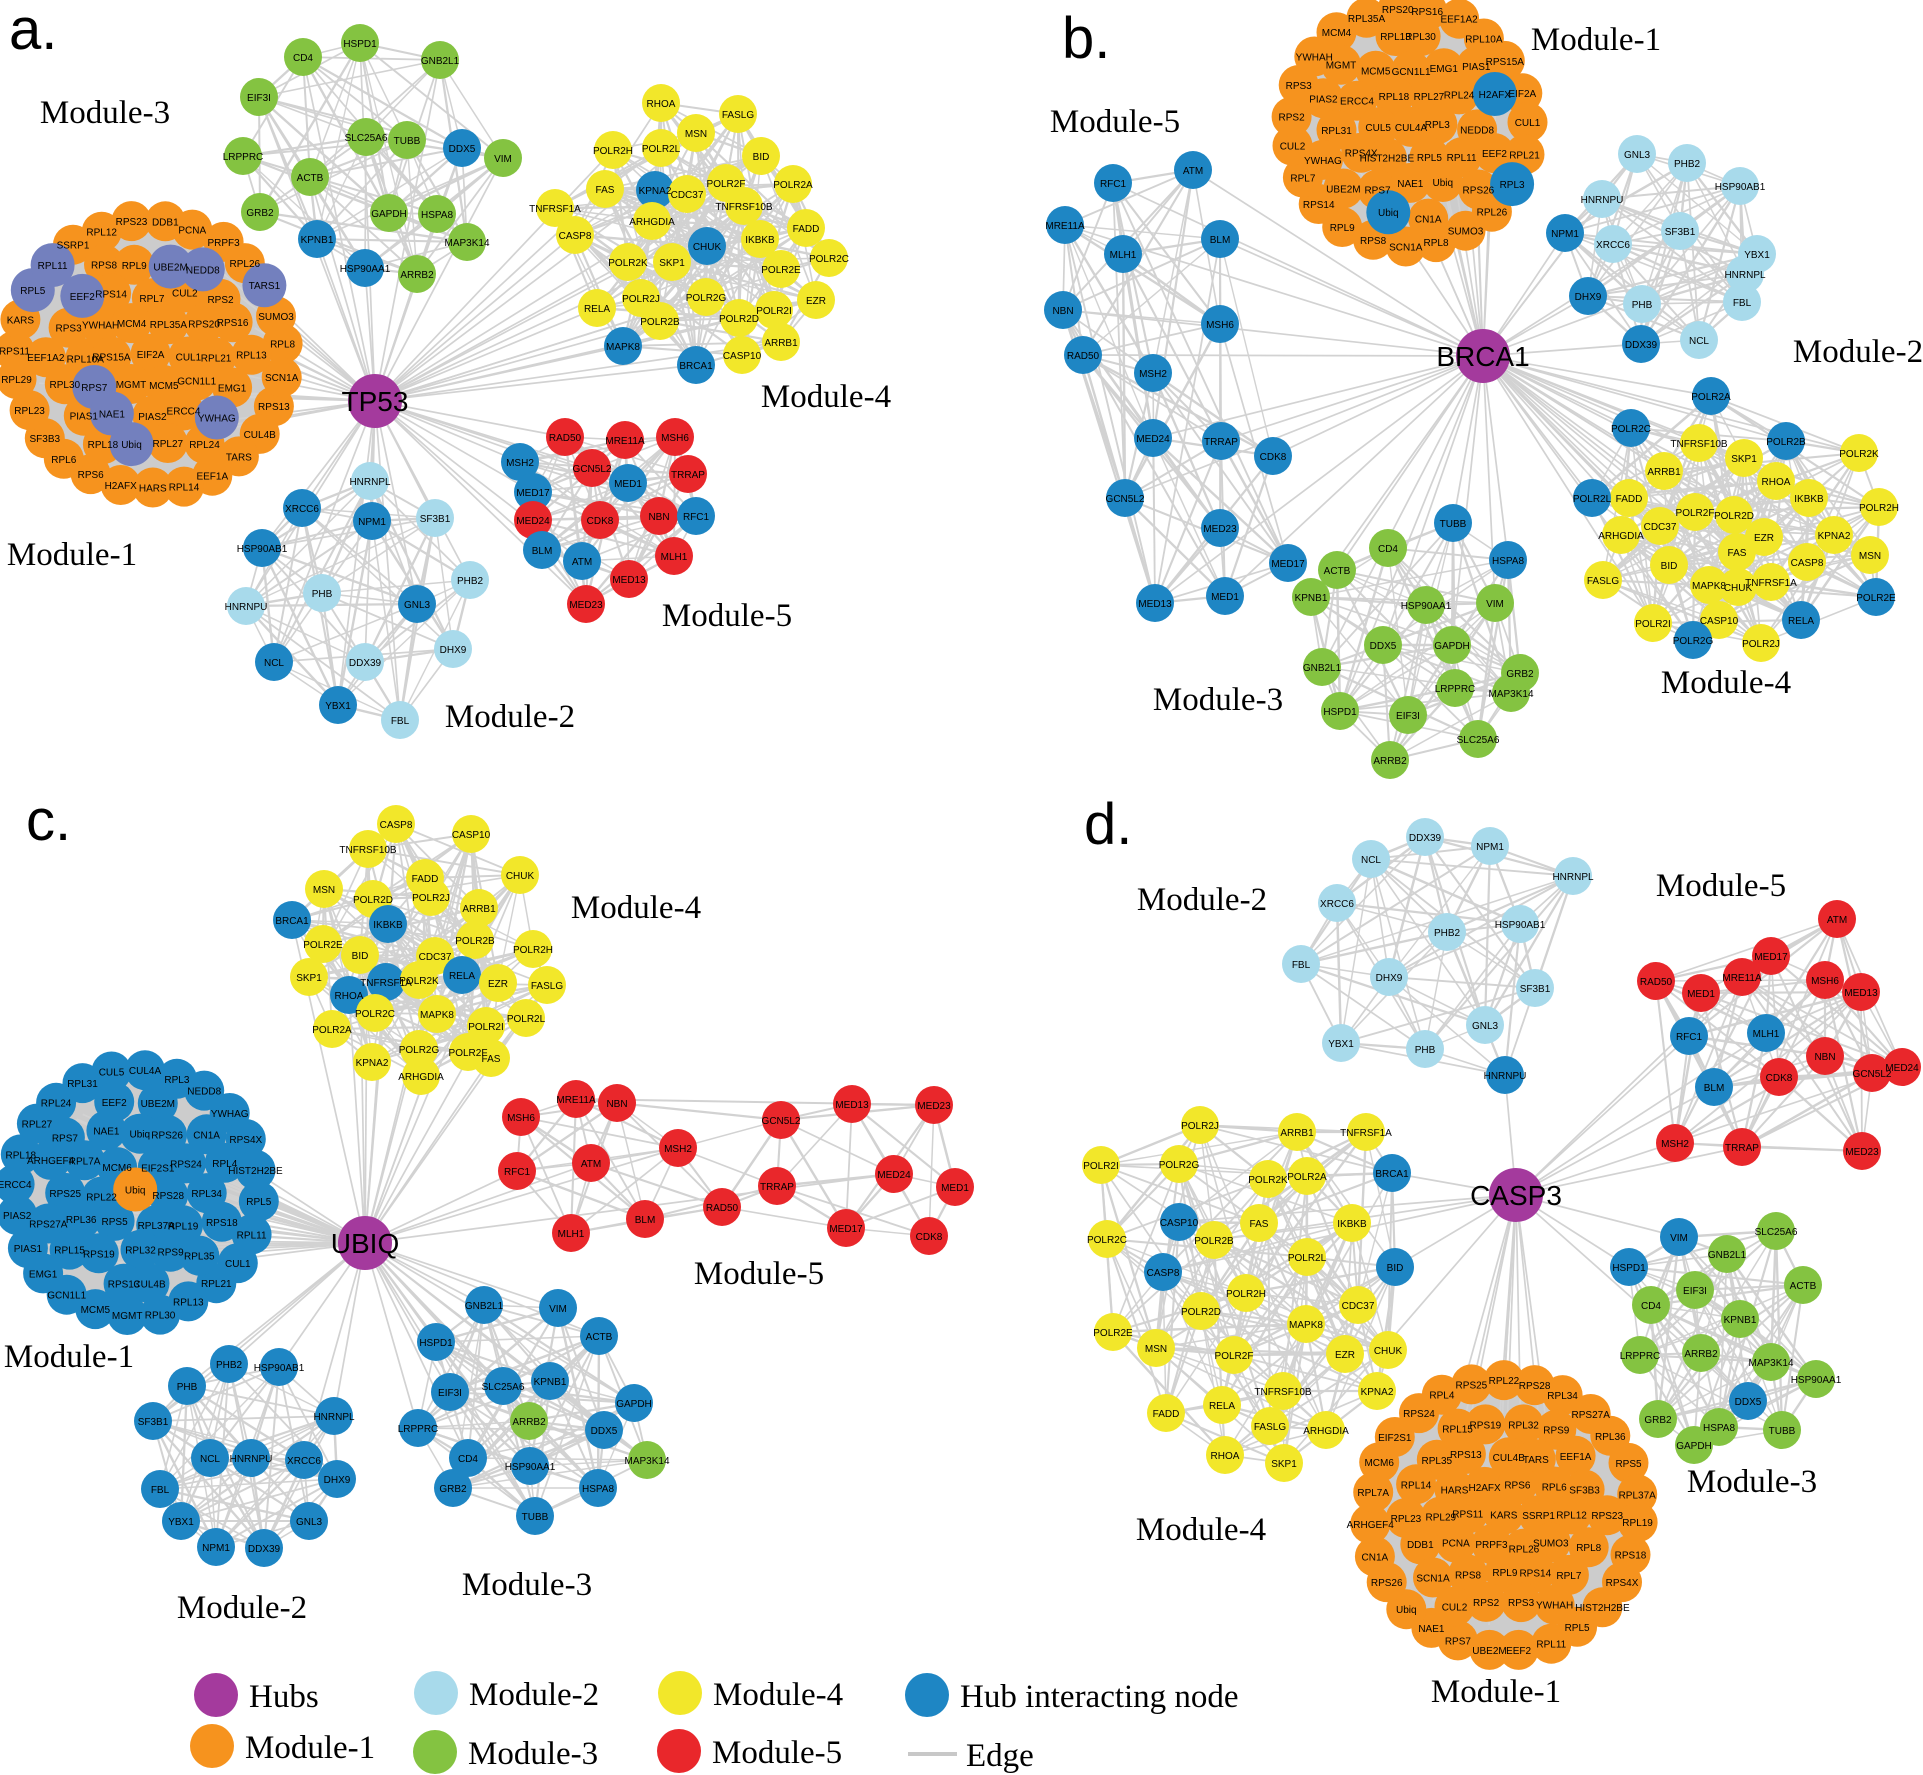 Image resolution: width=1923 pixels, height=1775 pixels. Describe the element at coordinates (189, 357) in the screenshot. I see `svg-text: CUL1` at that location.